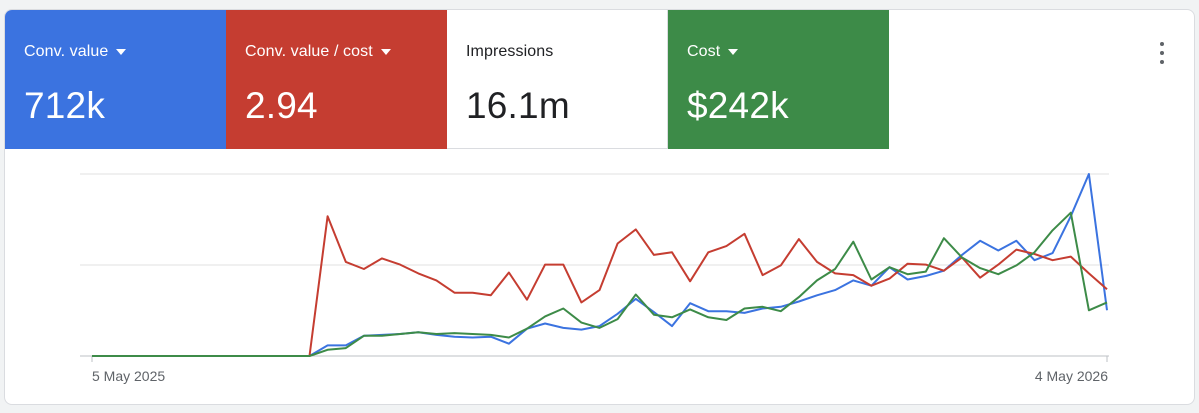  I want to click on metric-tile-cost: Cost $242k, so click(778, 79).